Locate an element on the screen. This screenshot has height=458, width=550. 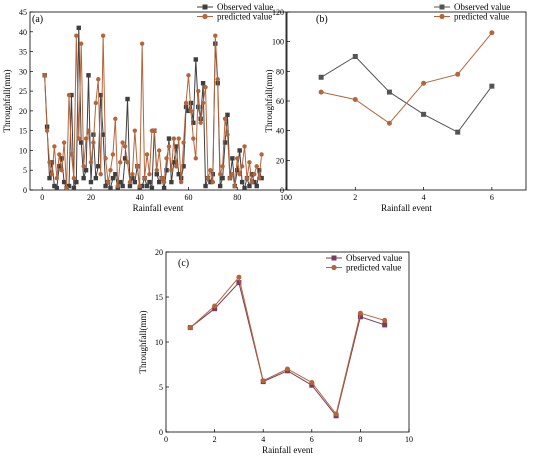
y-tick-label: 100 is located at coordinates (278, 42).